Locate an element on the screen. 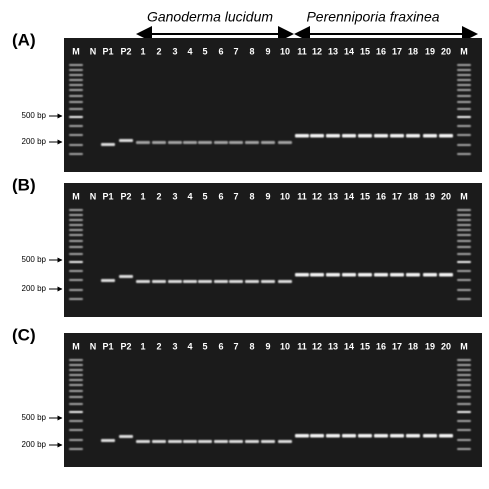 Image resolution: width=489 pixels, height=489 pixels. lane-label: P2 is located at coordinates (125, 196).